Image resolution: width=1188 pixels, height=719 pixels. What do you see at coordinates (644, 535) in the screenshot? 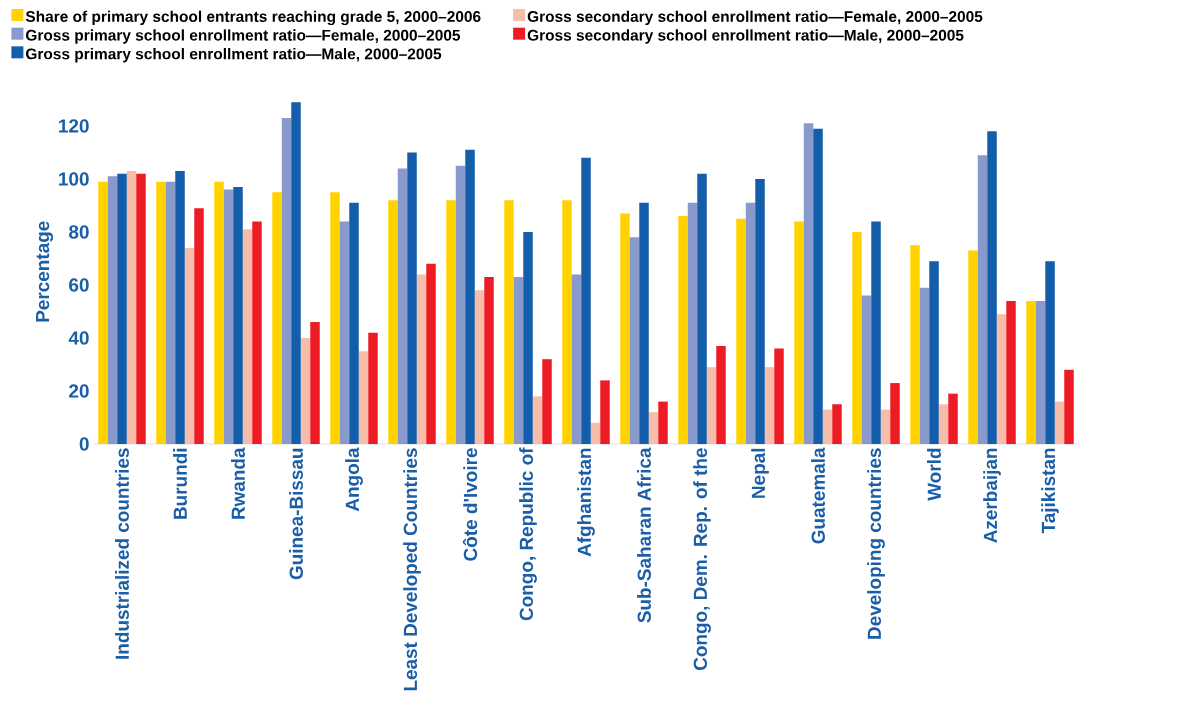
I see `x-tick-label: Sub-Saharan Africa` at bounding box center [644, 535].